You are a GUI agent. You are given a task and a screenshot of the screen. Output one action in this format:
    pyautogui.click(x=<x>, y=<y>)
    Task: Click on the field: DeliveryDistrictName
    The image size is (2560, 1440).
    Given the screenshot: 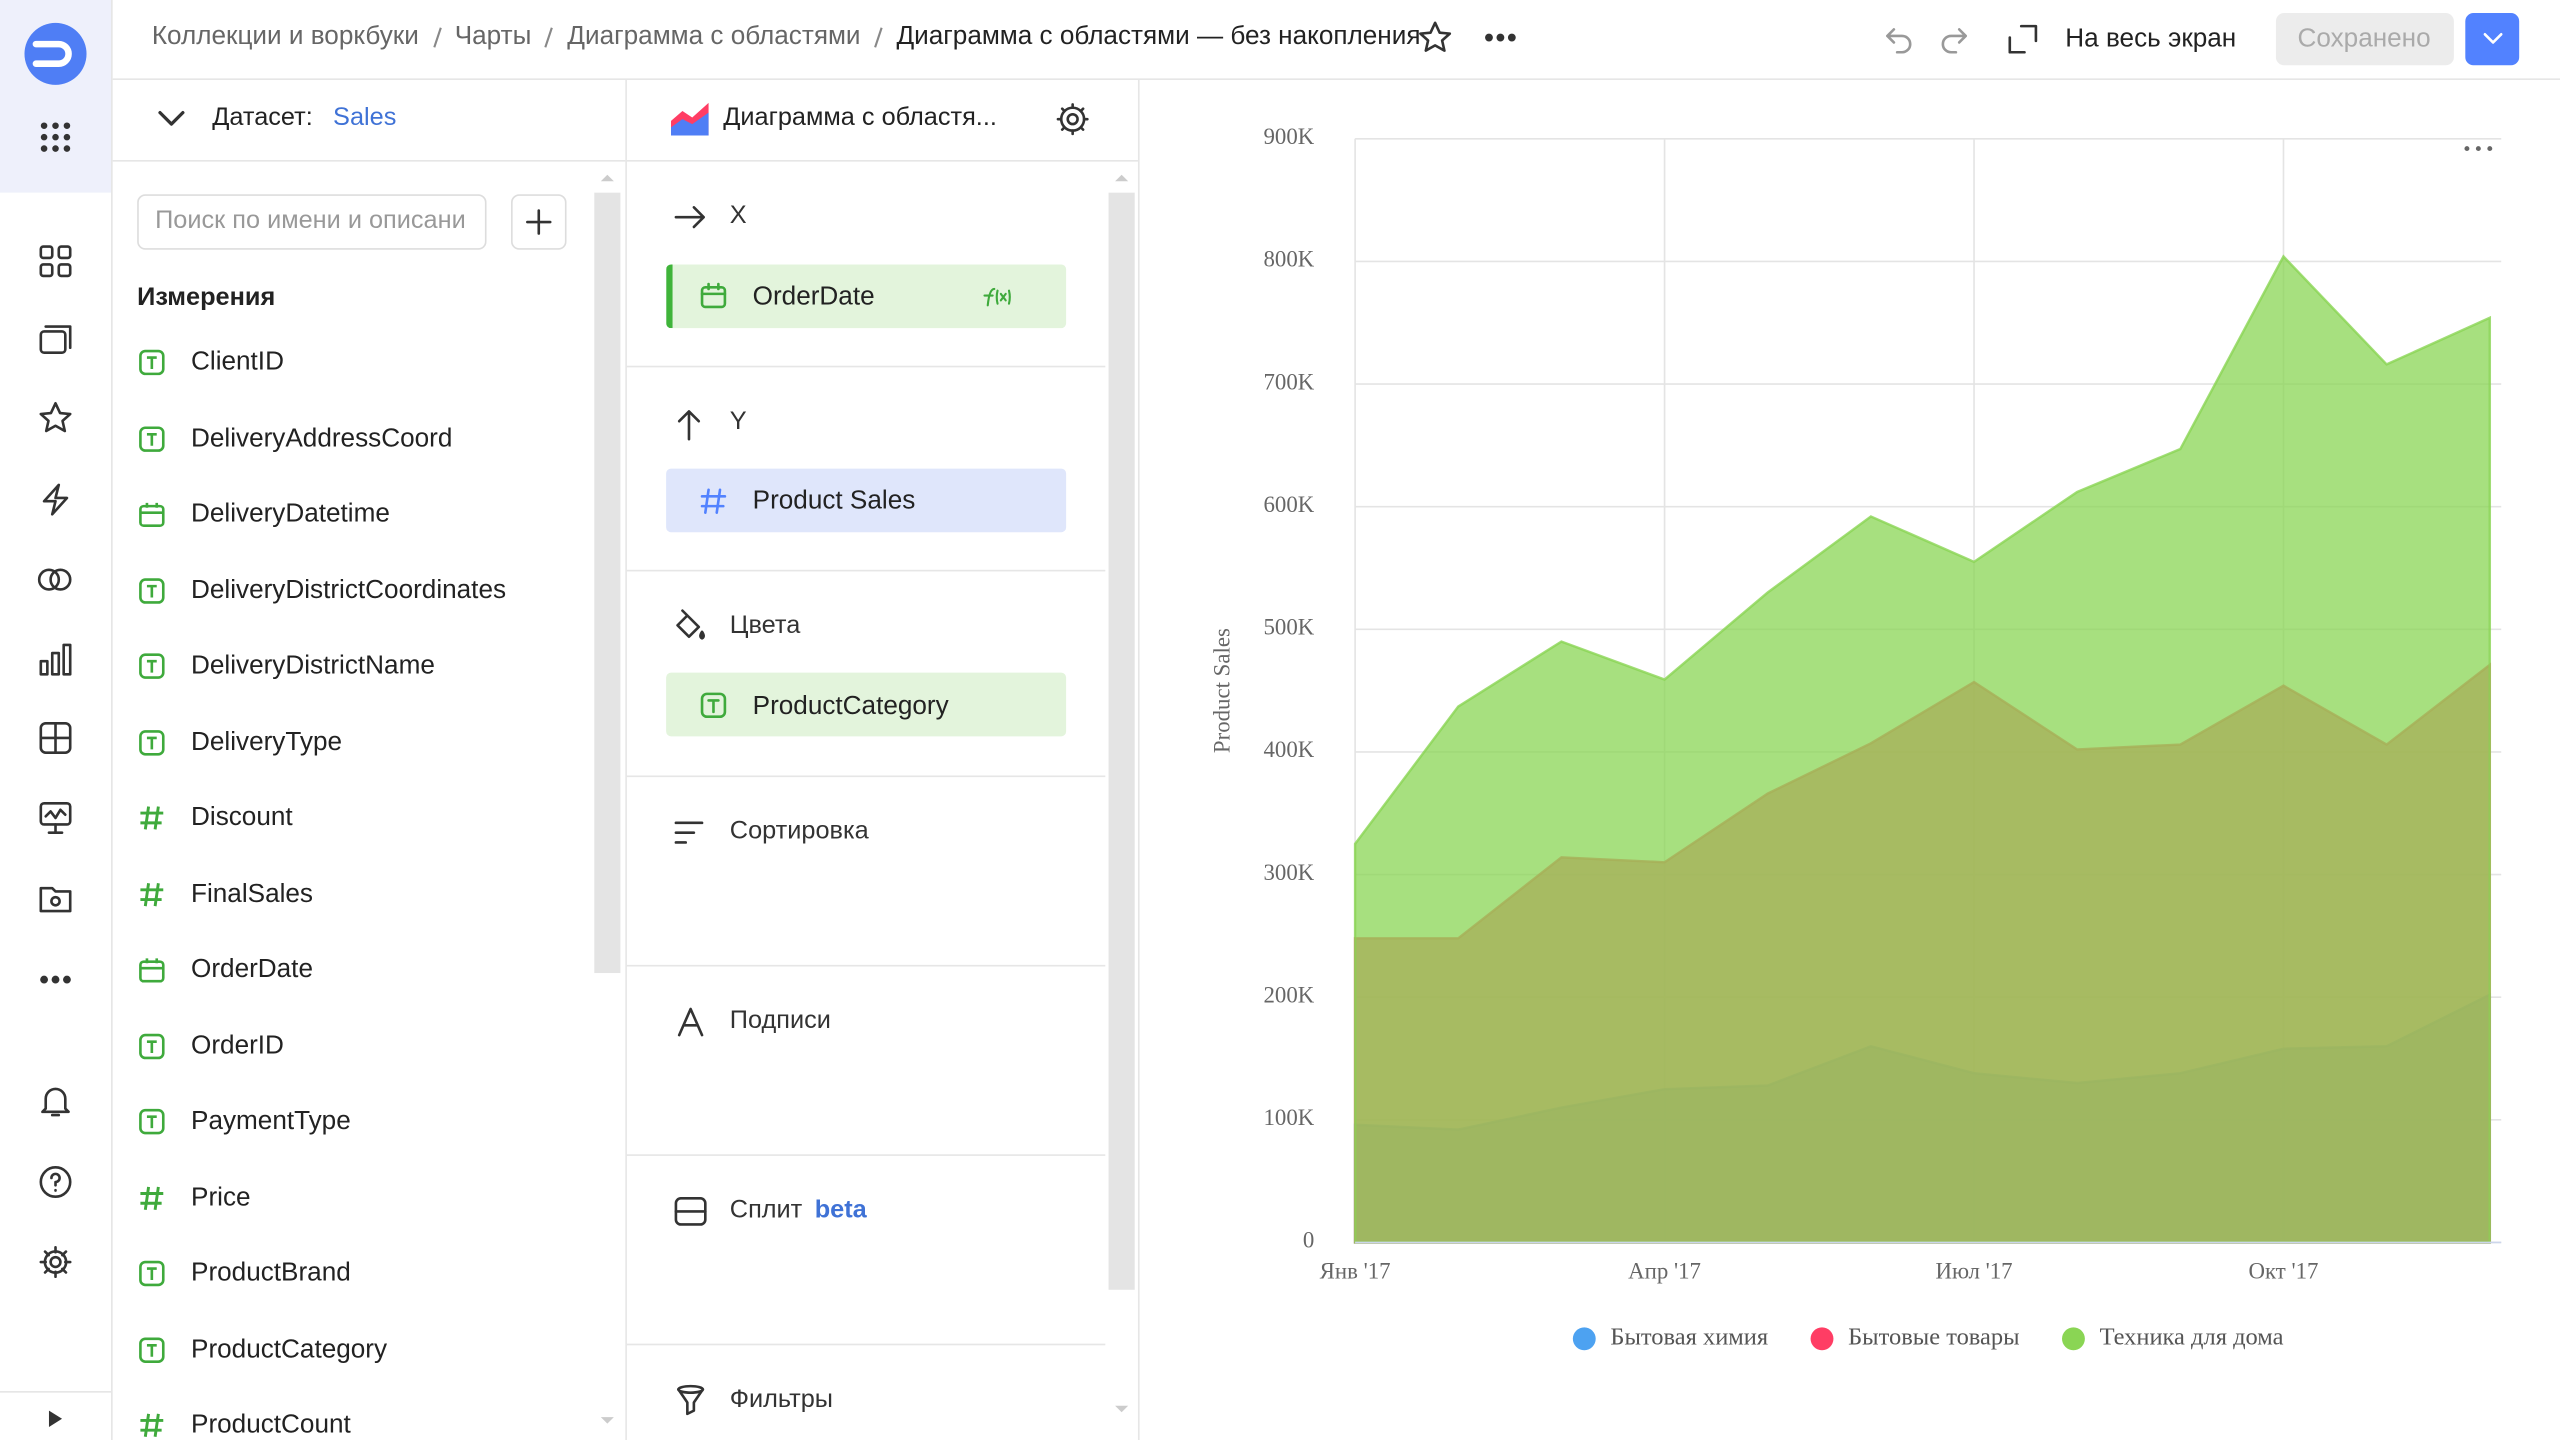 What is the action you would take?
    pyautogui.click(x=313, y=666)
    